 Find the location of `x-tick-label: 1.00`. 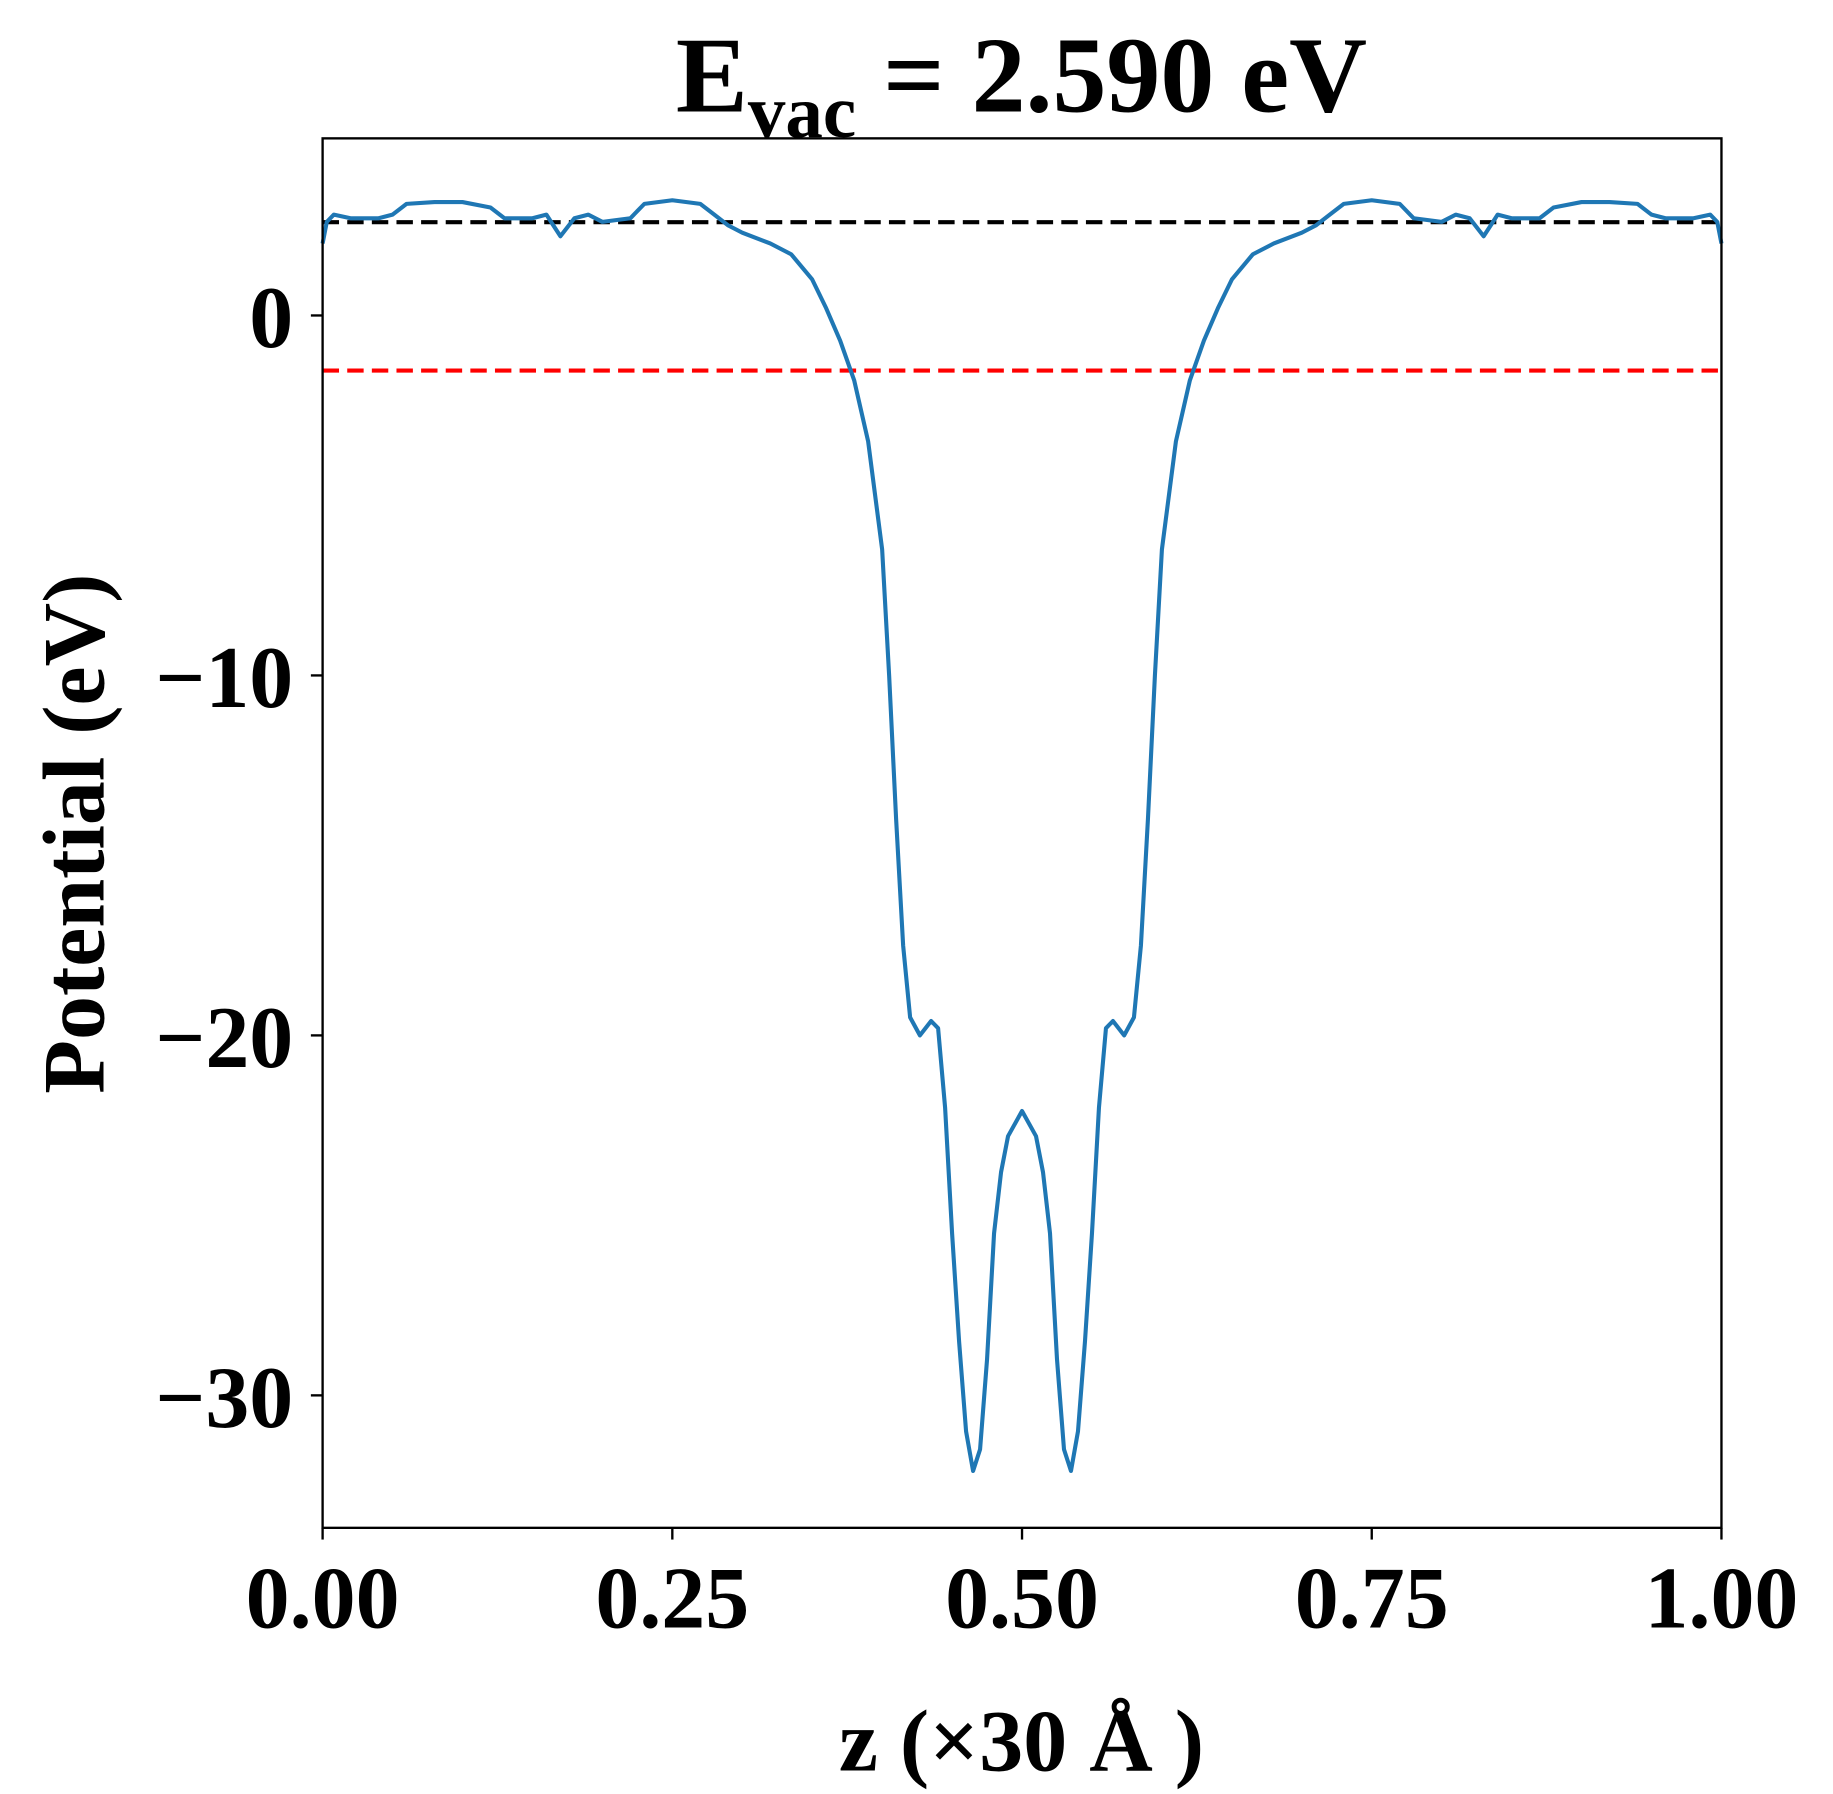

x-tick-label: 1.00 is located at coordinates (1722, 1598).